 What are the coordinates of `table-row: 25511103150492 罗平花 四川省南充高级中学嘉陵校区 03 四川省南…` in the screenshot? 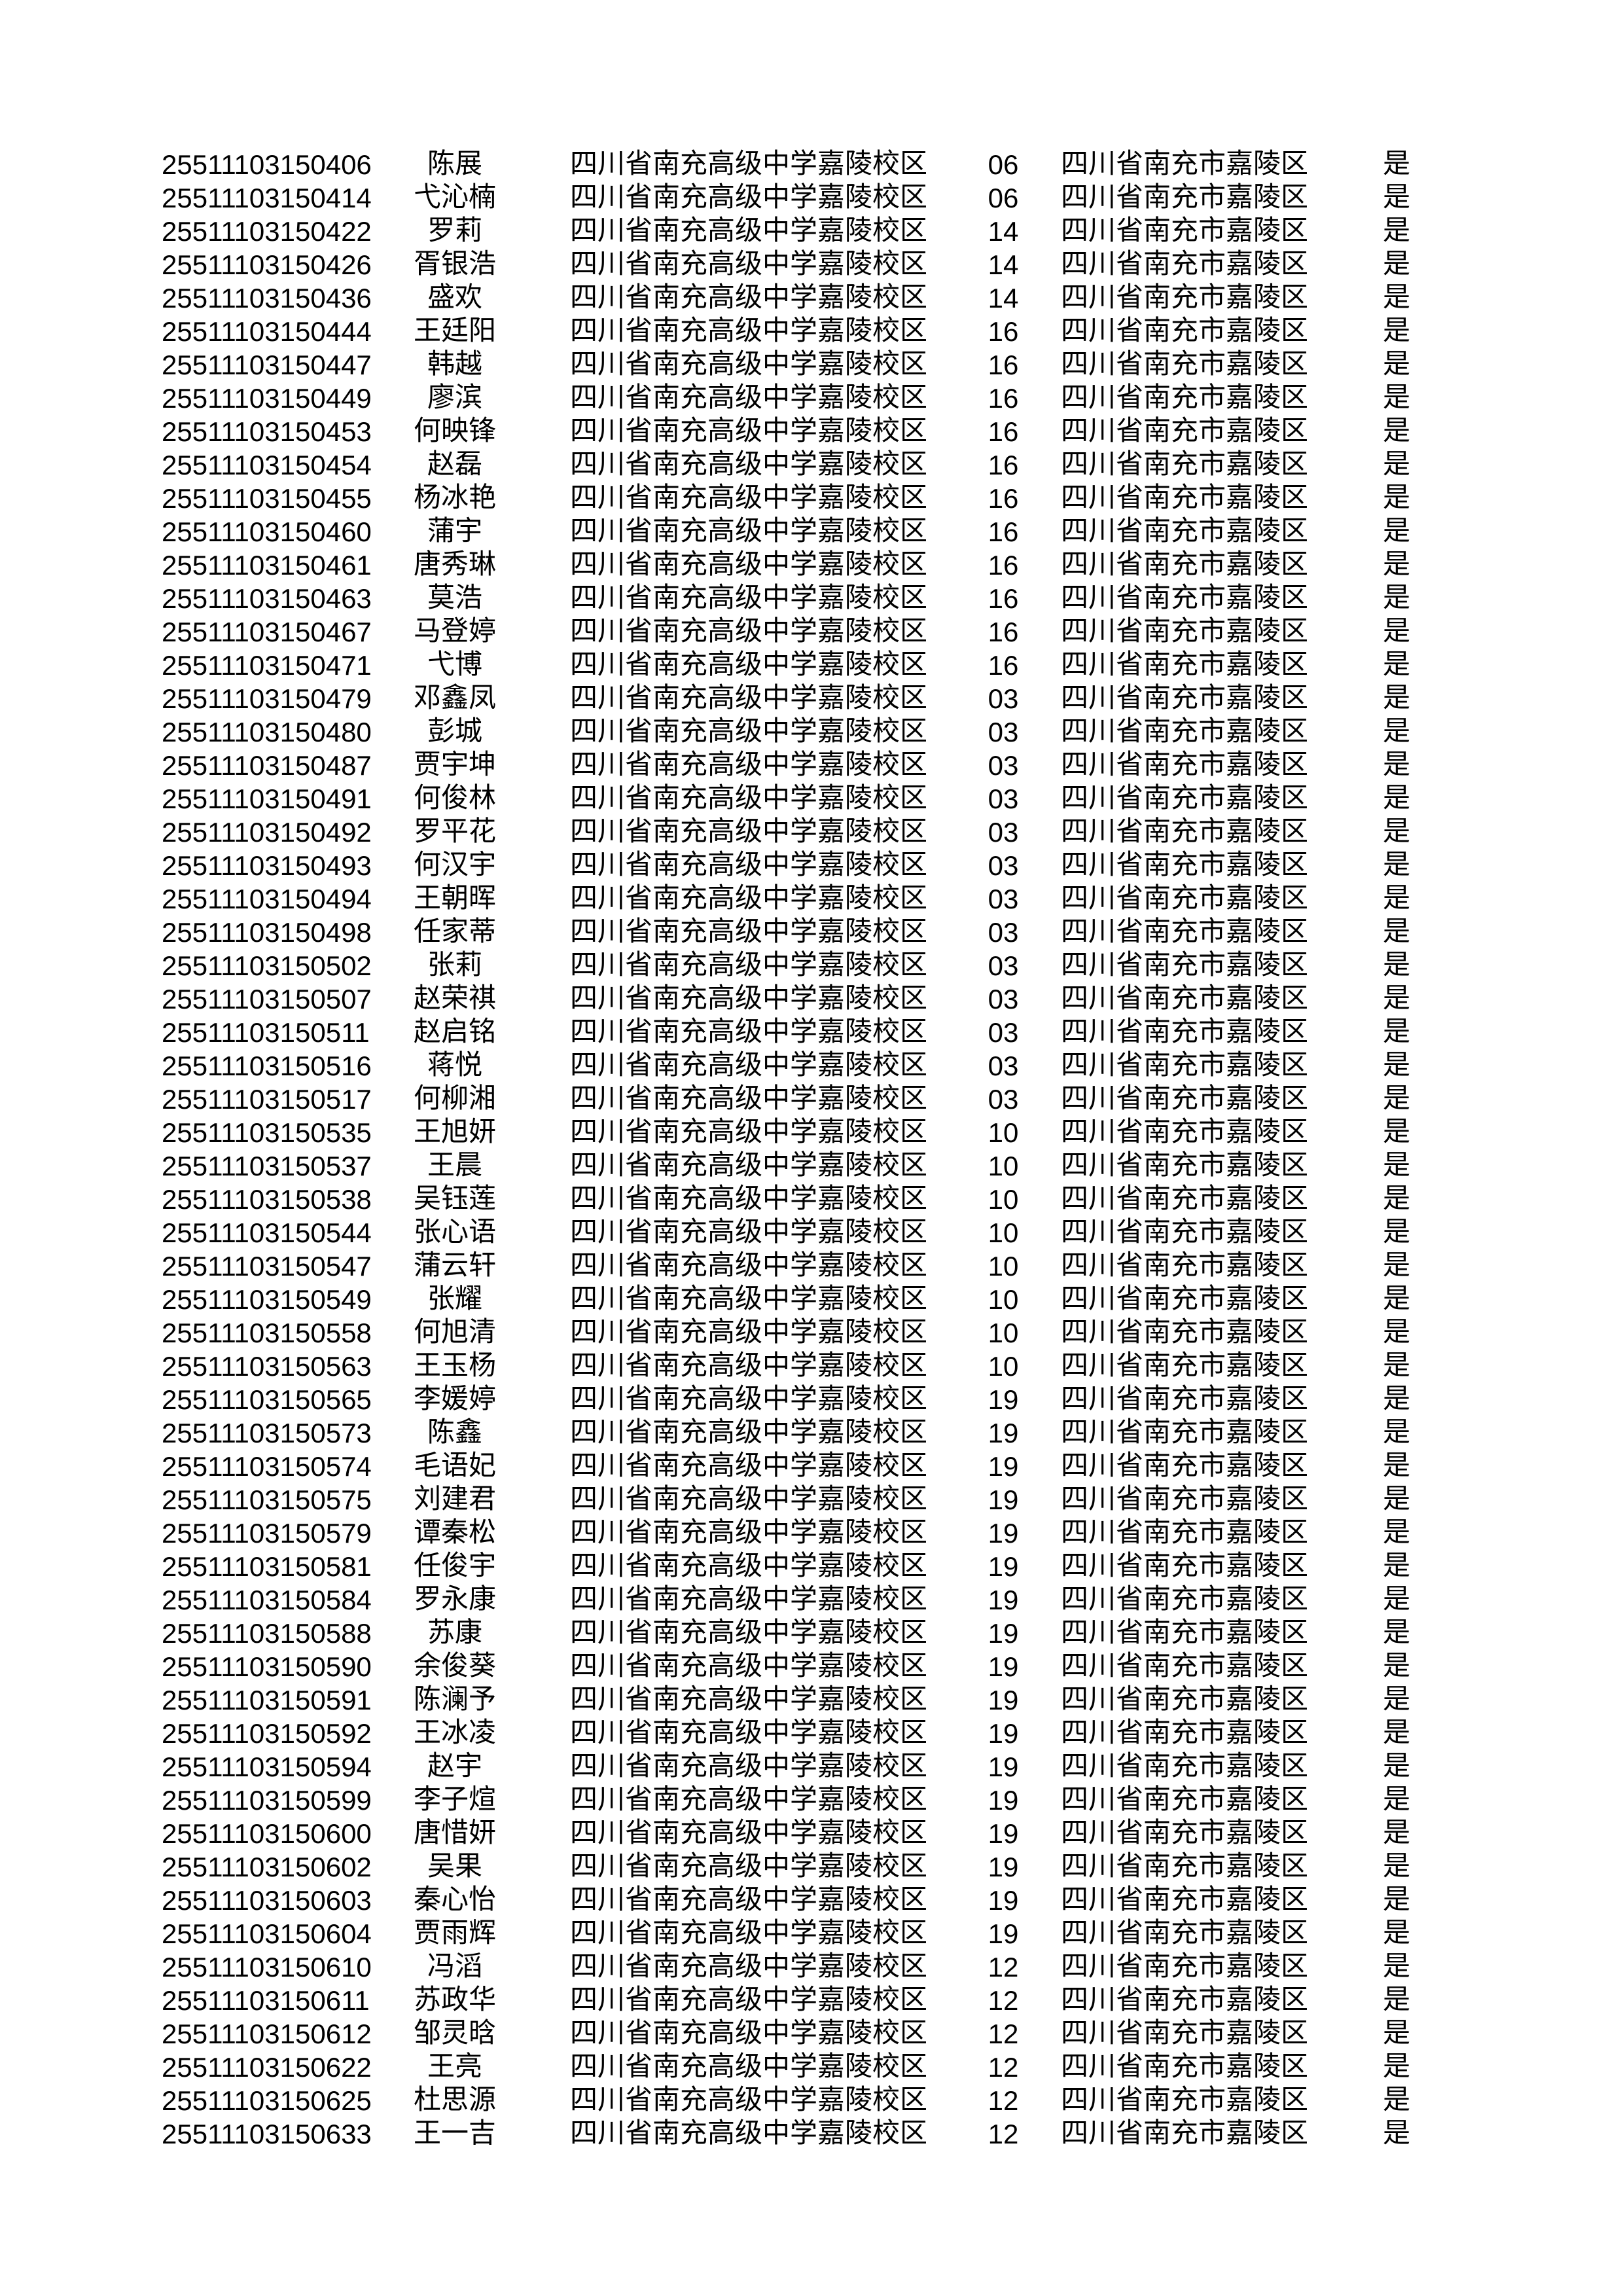 It's located at (811, 832).